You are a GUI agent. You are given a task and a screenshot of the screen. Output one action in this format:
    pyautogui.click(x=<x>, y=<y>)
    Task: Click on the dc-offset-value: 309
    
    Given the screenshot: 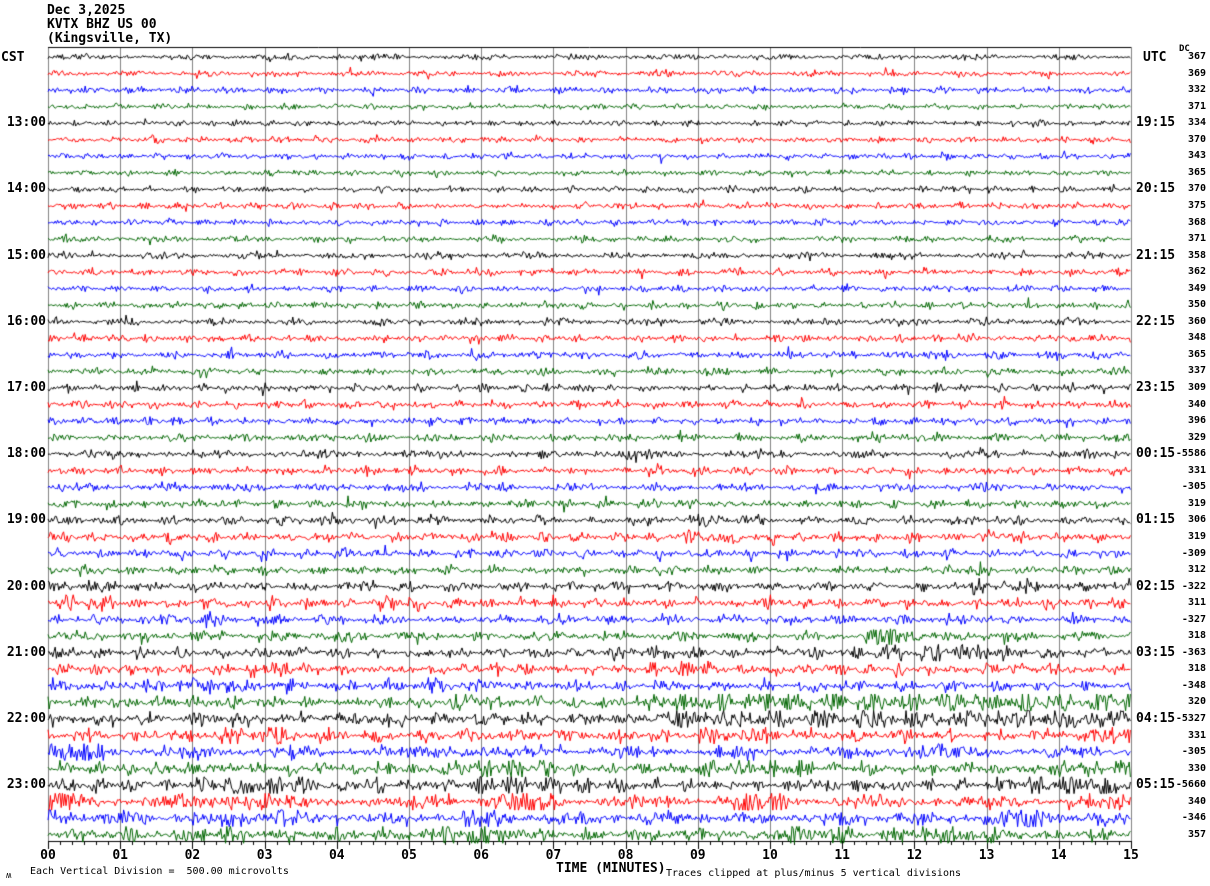 What is the action you would take?
    pyautogui.click(x=1196, y=387)
    